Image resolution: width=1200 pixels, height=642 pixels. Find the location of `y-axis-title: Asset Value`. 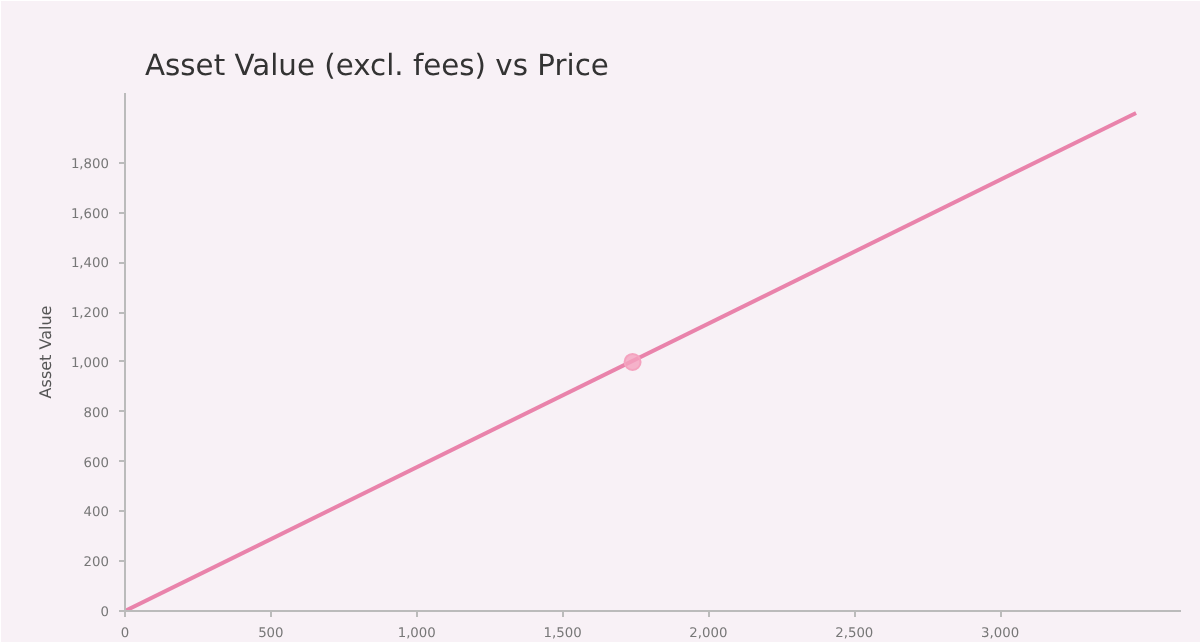

y-axis-title: Asset Value is located at coordinates (45, 352).